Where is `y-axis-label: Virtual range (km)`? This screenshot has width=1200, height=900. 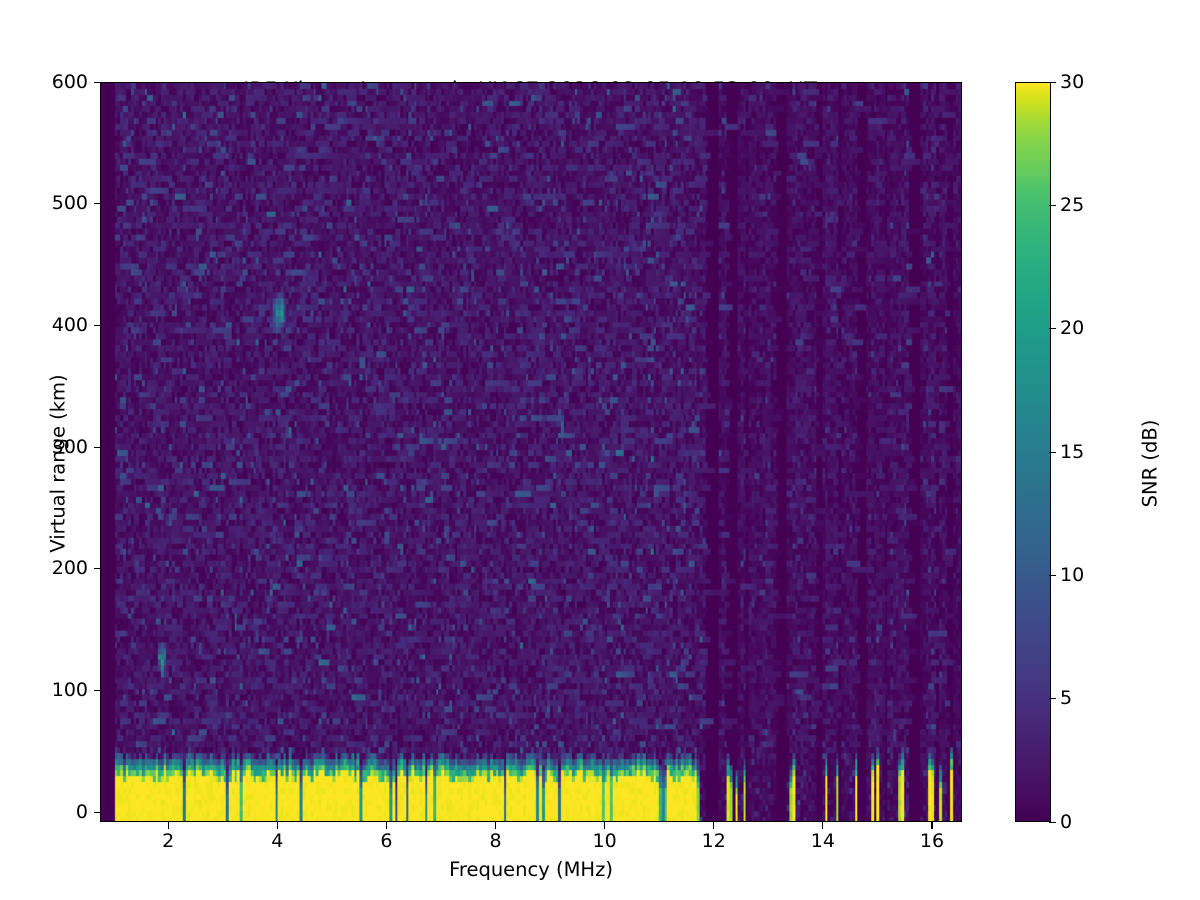 y-axis-label: Virtual range (km) is located at coordinates (58, 463).